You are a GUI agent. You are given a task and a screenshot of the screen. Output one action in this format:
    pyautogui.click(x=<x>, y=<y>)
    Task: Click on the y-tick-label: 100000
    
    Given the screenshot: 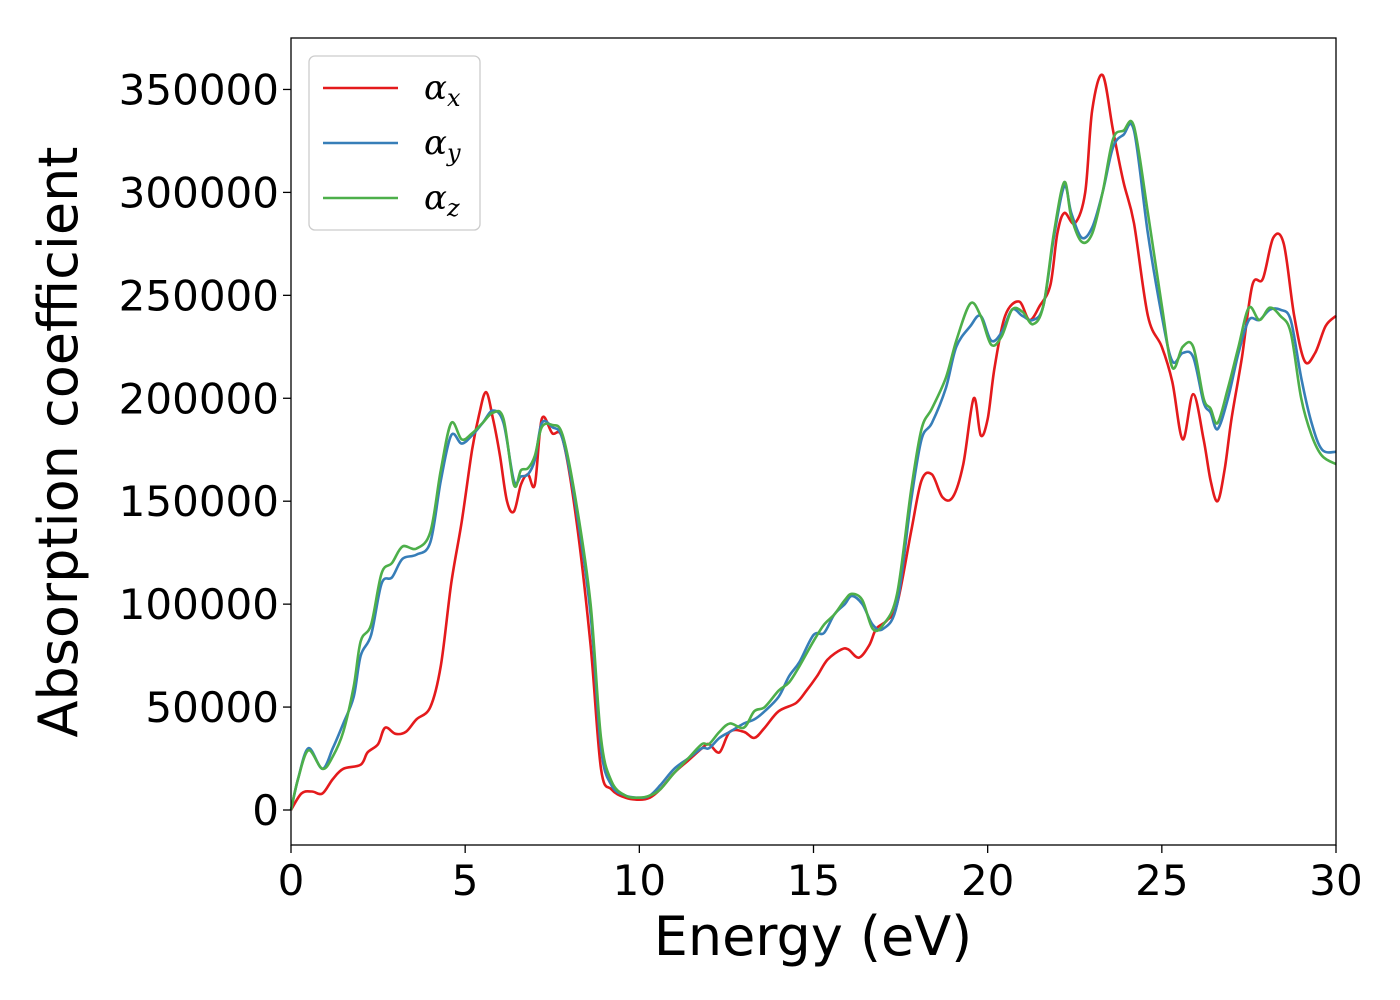 What is the action you would take?
    pyautogui.click(x=199, y=604)
    